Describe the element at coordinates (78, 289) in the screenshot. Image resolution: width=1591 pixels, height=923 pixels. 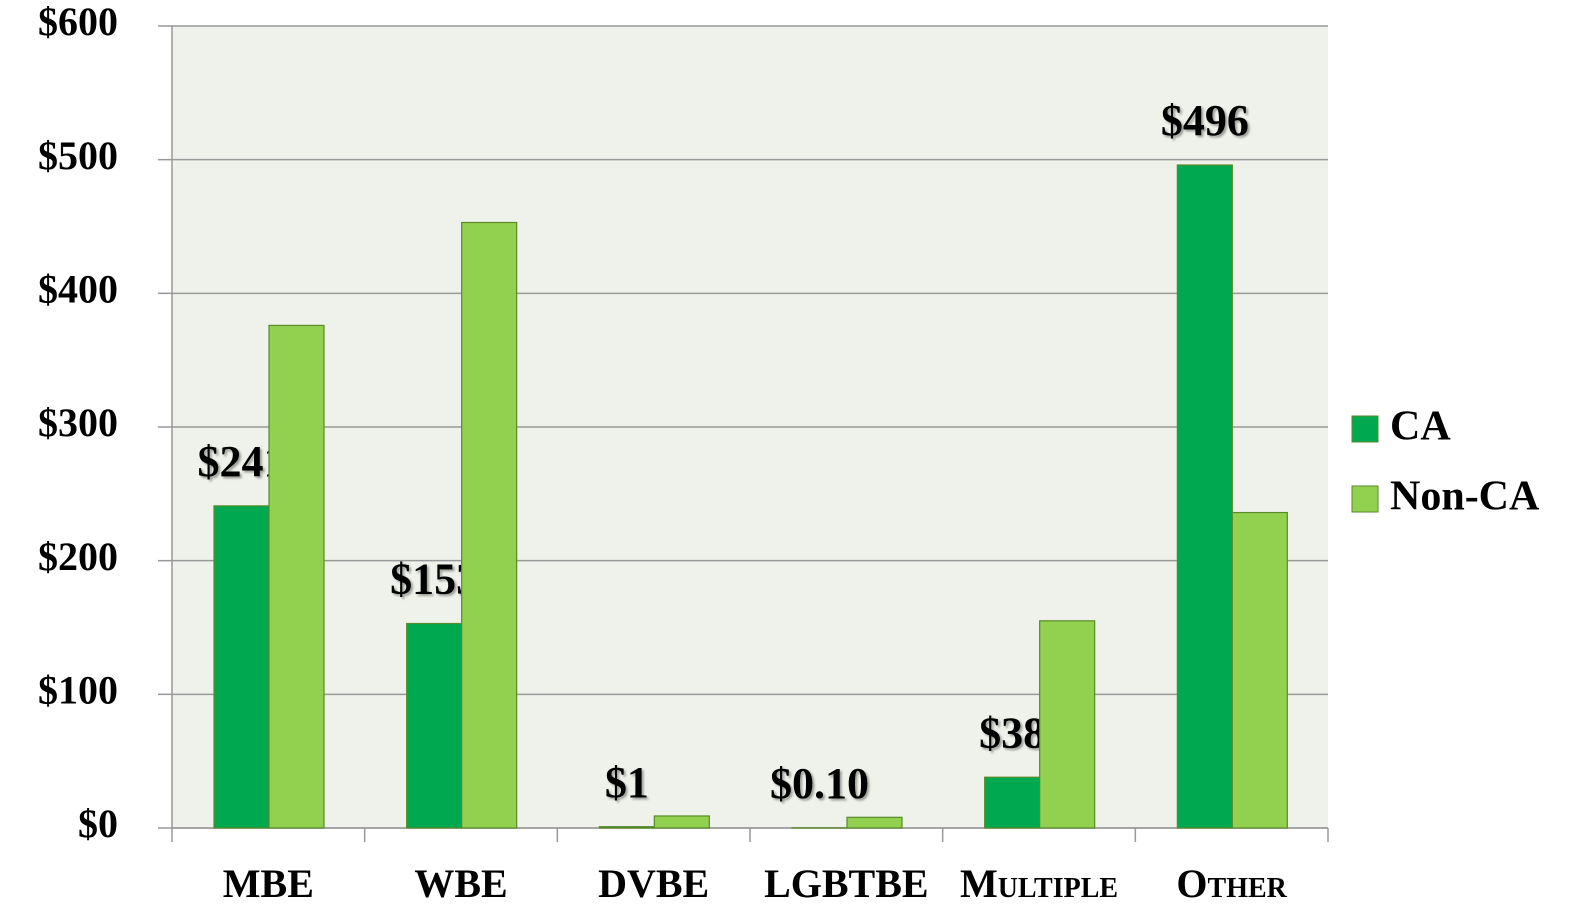
I see `y-tick-label: $400` at that location.